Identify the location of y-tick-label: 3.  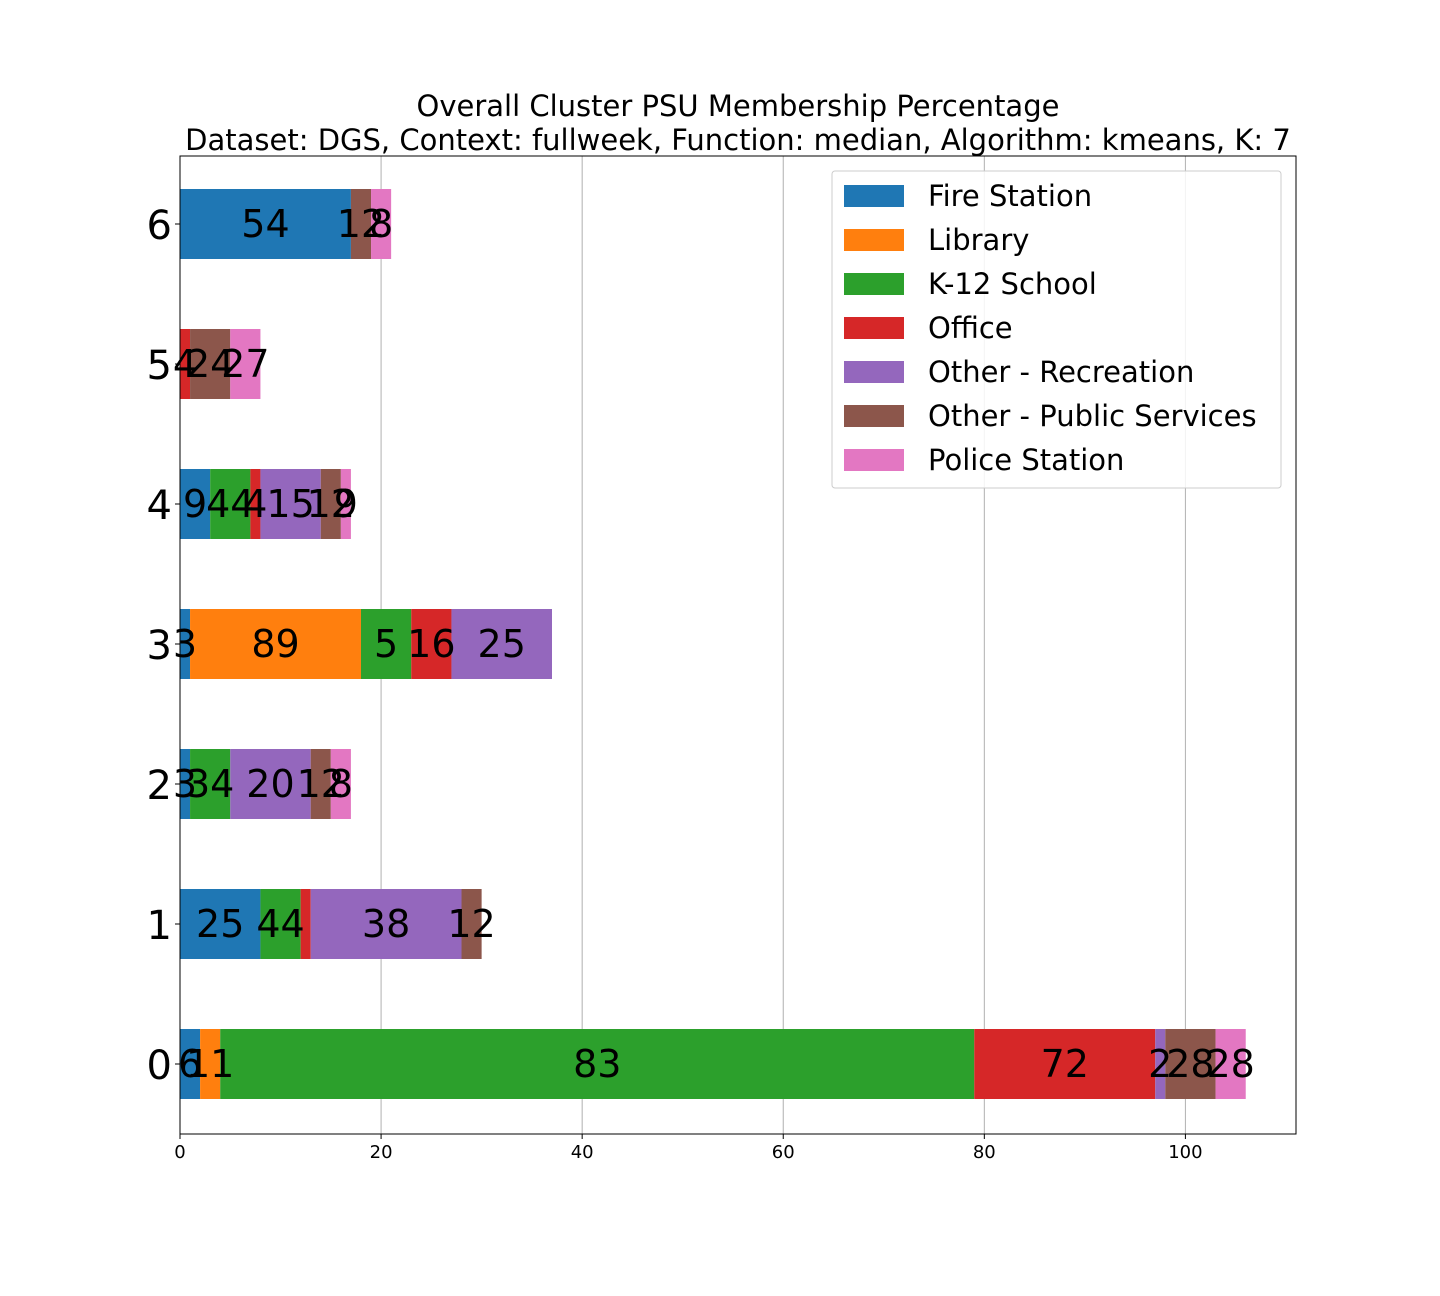
(159, 646).